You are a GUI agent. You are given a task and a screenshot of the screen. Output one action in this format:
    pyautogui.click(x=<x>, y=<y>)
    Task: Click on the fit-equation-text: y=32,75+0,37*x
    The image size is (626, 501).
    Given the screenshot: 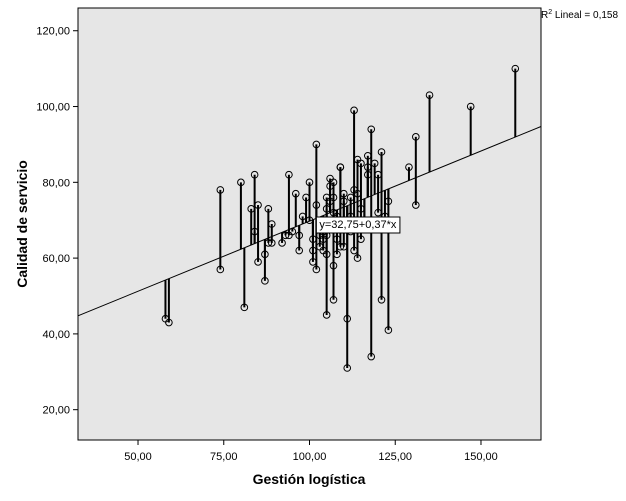 What is the action you would take?
    pyautogui.click(x=358, y=225)
    